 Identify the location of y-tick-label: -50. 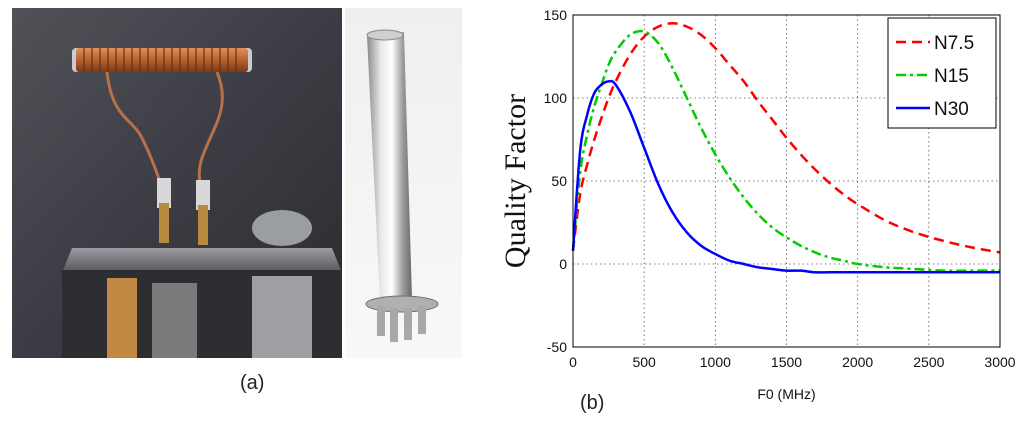
(557, 347).